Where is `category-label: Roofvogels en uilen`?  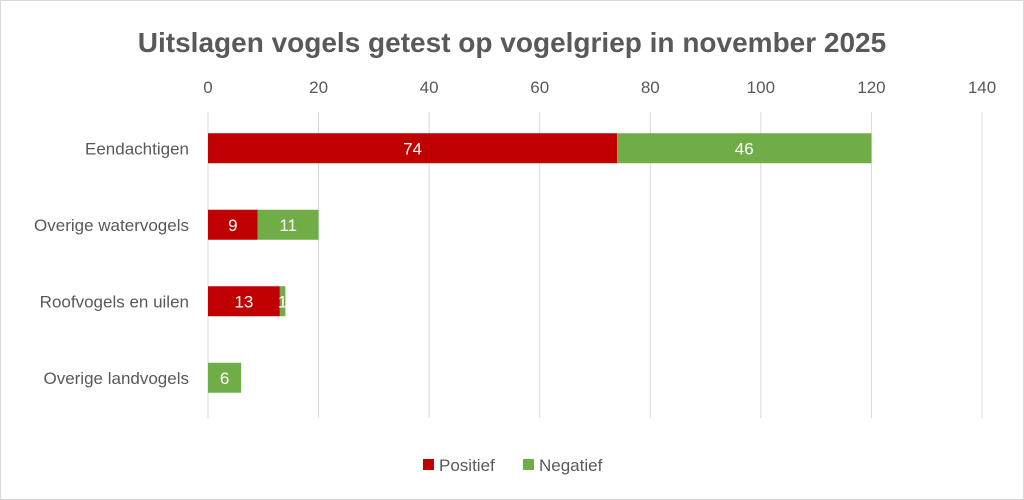
category-label: Roofvogels en uilen is located at coordinates (114, 301).